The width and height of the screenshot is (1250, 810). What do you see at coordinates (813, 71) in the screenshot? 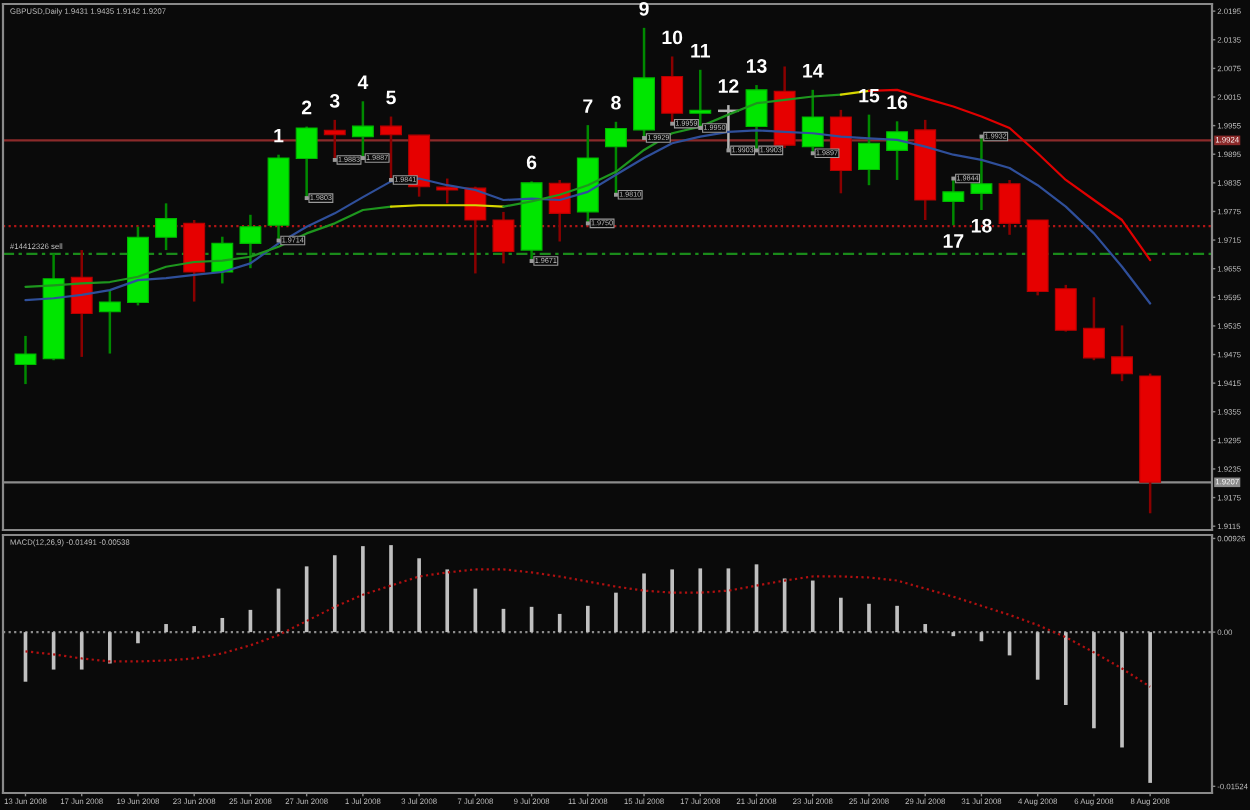
I see `text: 14` at bounding box center [813, 71].